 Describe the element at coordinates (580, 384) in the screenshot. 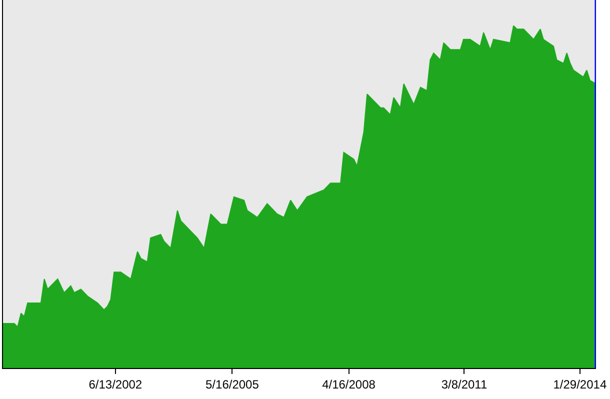

I see `x-tick-label: 1/29/2014` at that location.